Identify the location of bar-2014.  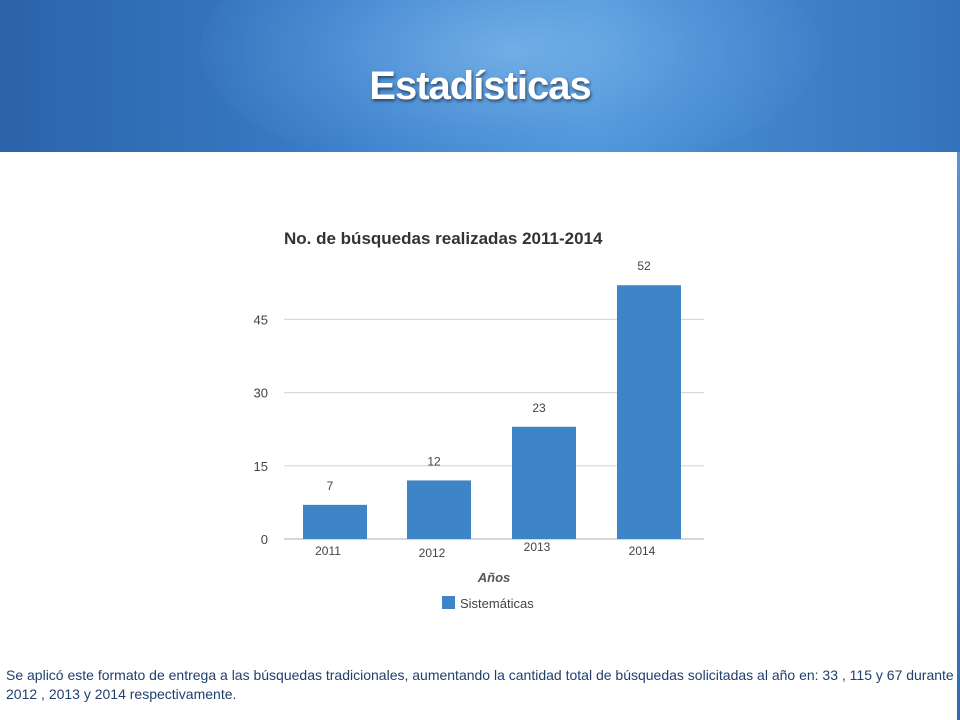
(649, 412).